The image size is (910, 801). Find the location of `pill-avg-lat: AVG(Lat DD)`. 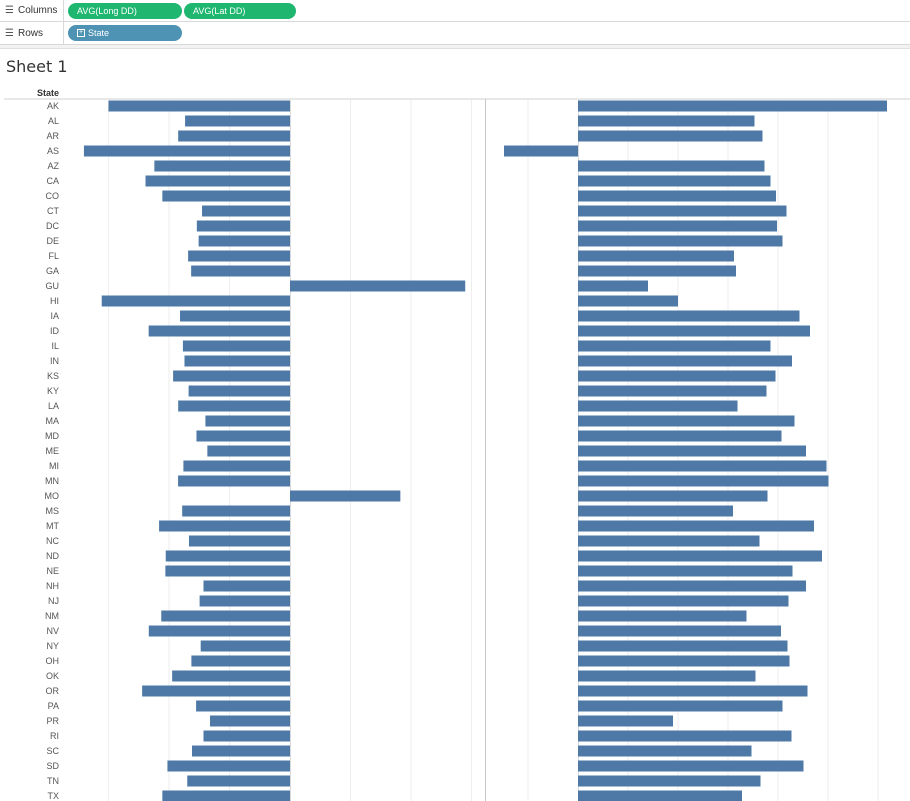

pill-avg-lat: AVG(Lat DD) is located at coordinates (240, 11).